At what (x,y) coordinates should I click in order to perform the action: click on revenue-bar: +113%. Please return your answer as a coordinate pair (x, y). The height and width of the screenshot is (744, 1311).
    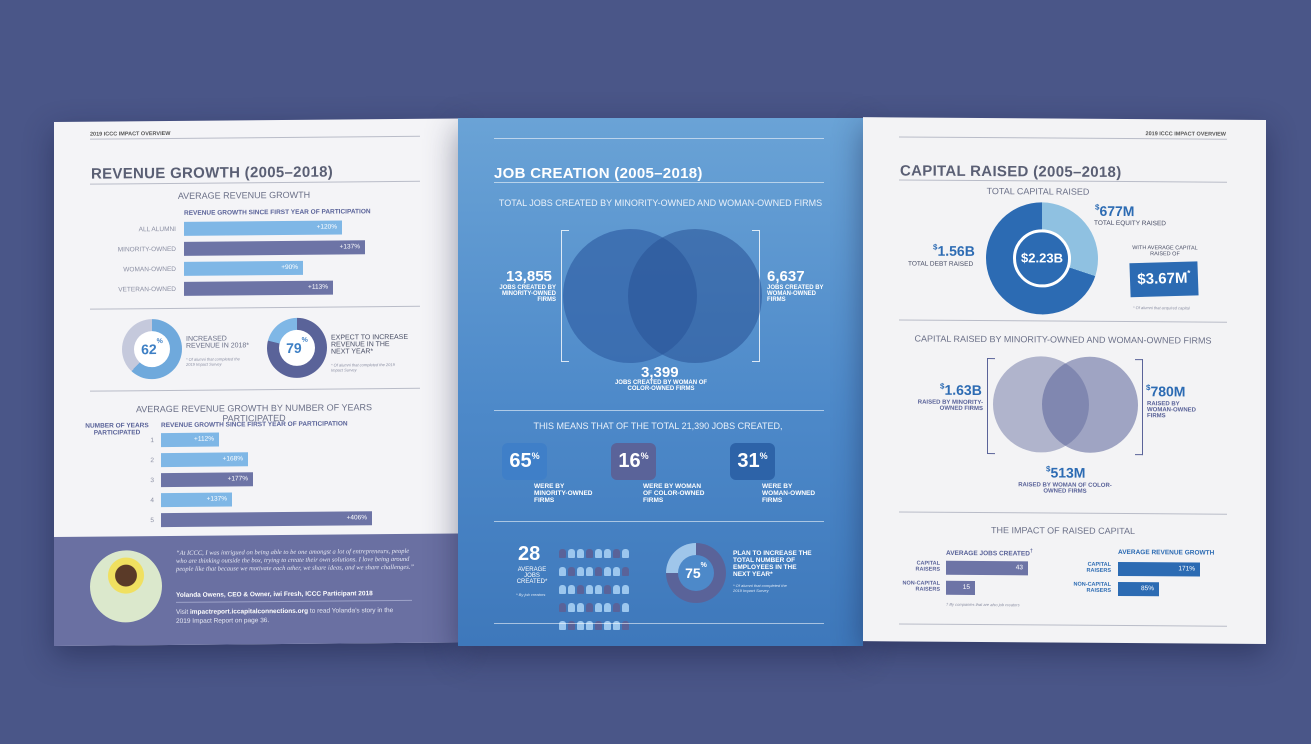
    Looking at the image, I should click on (258, 288).